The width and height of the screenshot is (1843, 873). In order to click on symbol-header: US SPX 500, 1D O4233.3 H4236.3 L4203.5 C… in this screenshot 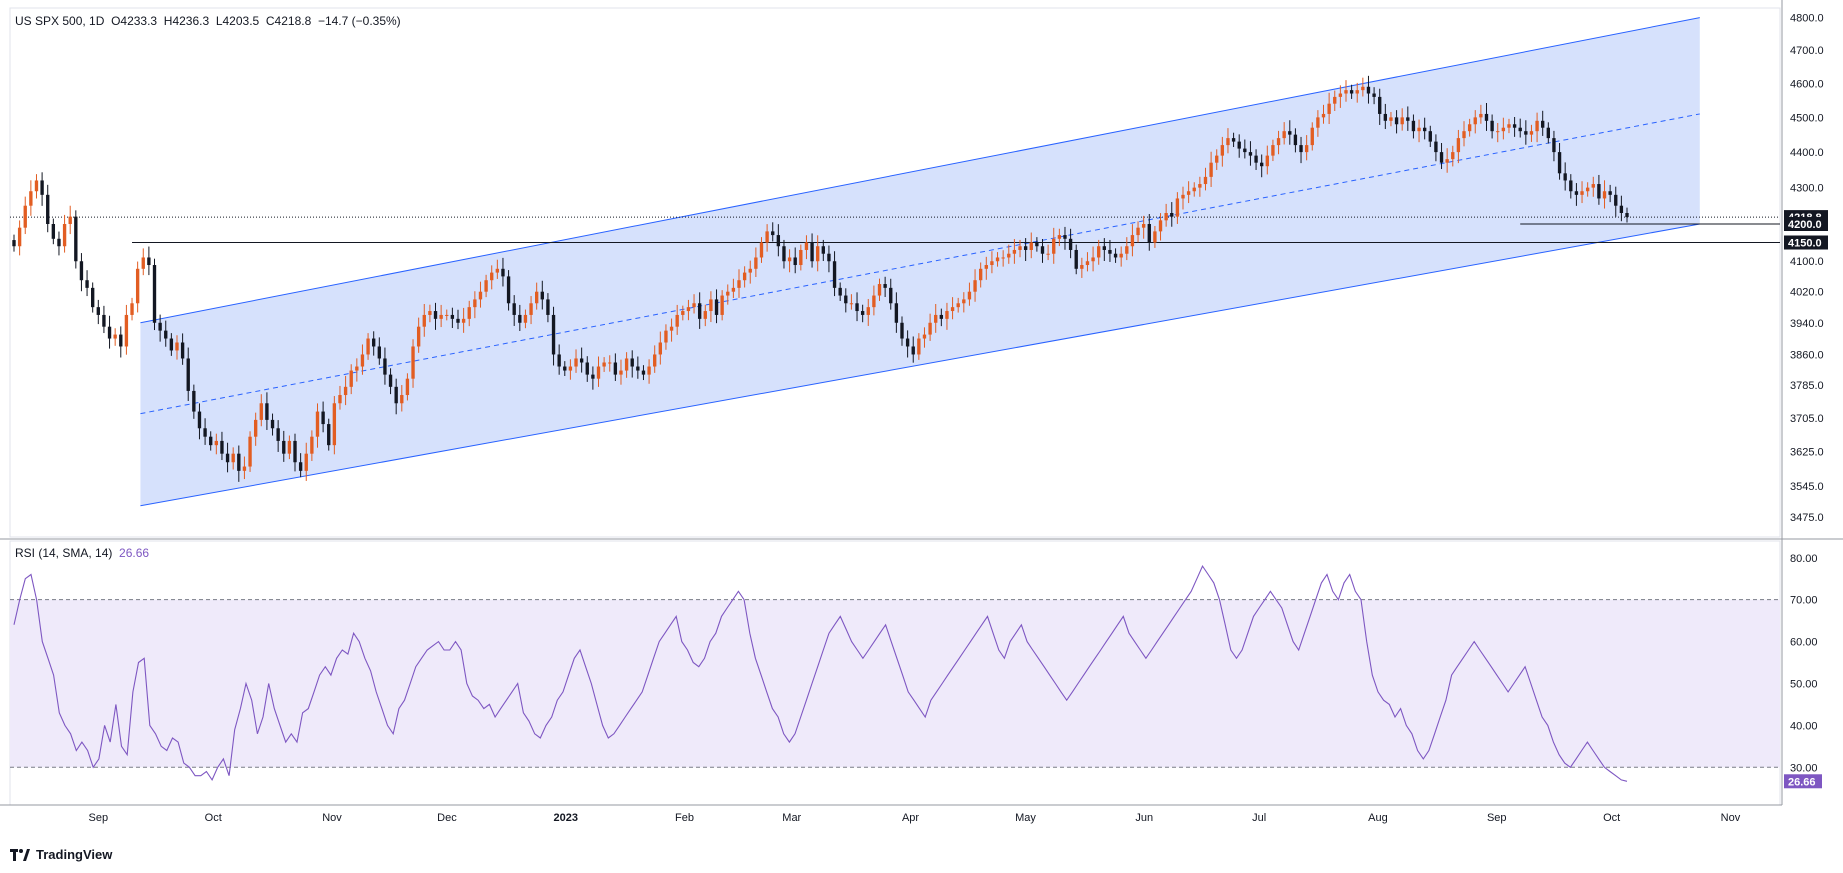, I will do `click(208, 21)`.